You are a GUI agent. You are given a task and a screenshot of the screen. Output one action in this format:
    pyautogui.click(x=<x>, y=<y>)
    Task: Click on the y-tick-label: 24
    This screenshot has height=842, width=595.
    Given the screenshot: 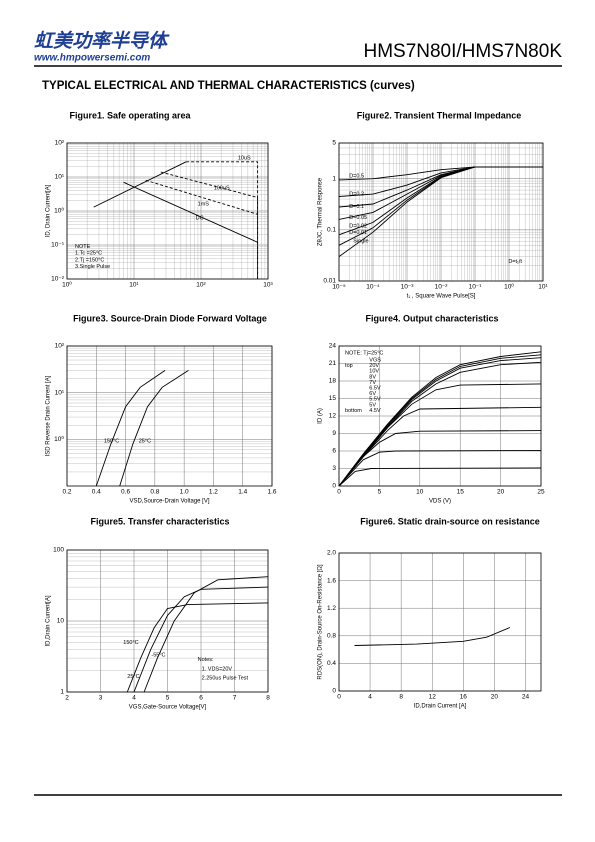 What is the action you would take?
    pyautogui.click(x=333, y=346)
    